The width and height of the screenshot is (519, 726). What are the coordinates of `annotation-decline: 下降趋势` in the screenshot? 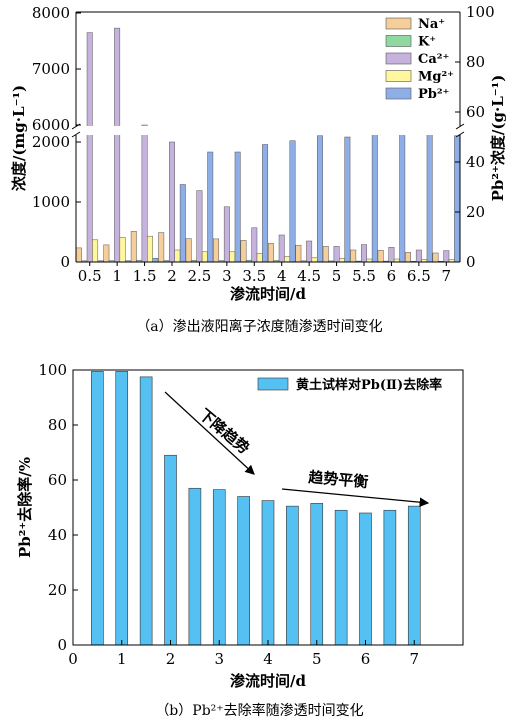 It's located at (224, 431).